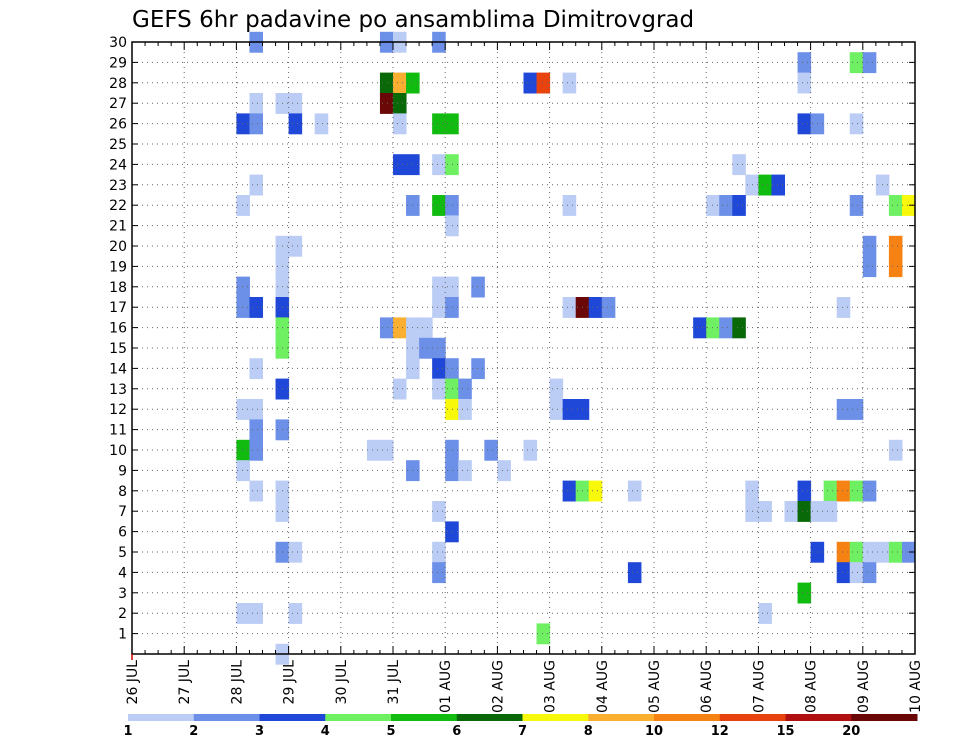  What do you see at coordinates (655, 686) in the screenshot?
I see `x-tick-label: 05 AUG` at bounding box center [655, 686].